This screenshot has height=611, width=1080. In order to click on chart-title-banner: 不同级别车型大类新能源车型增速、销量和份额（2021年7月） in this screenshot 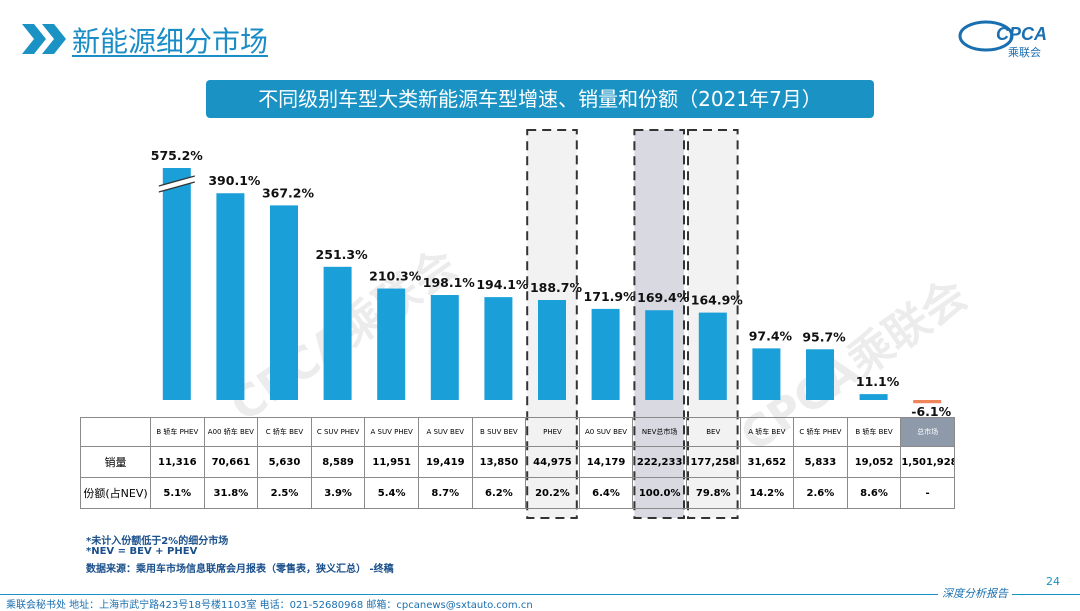, I will do `click(540, 99)`.